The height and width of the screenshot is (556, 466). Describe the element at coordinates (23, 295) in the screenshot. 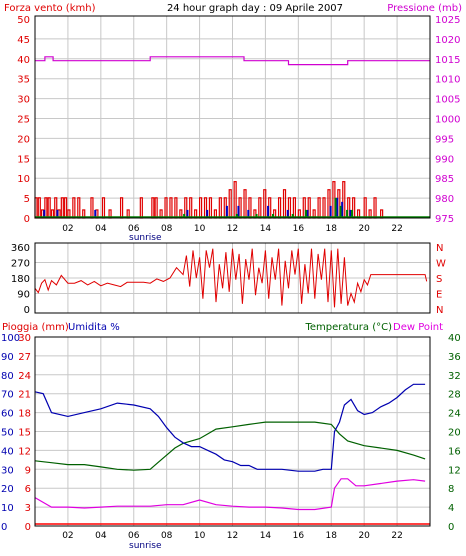

I see `axis-tick-label: 90` at that location.